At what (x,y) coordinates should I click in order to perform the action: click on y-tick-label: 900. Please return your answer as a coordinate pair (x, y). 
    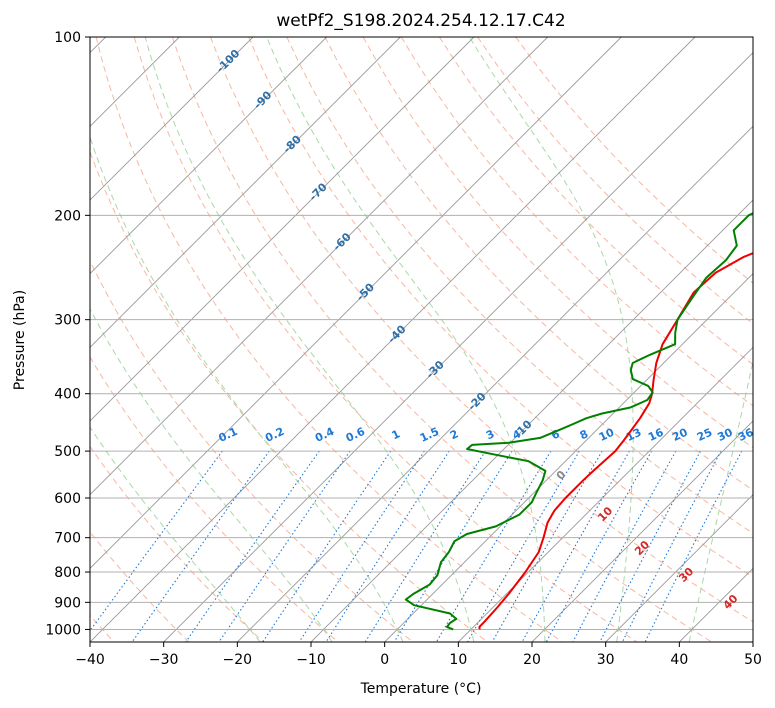
    Looking at the image, I should click on (67, 603).